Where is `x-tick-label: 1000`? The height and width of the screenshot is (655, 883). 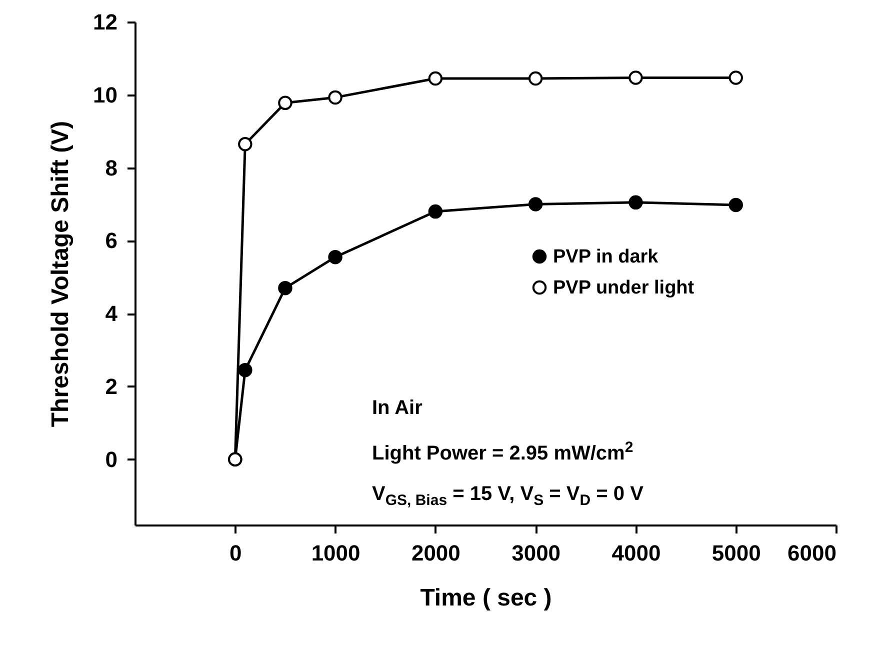
x-tick-label: 1000 is located at coordinates (335, 553).